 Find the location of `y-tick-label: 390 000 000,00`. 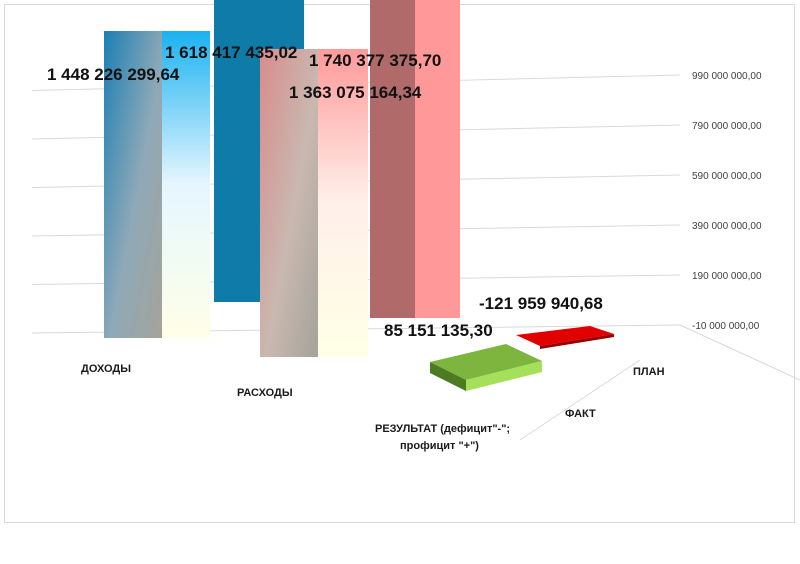

y-tick-label: 390 000 000,00 is located at coordinates (727, 226).